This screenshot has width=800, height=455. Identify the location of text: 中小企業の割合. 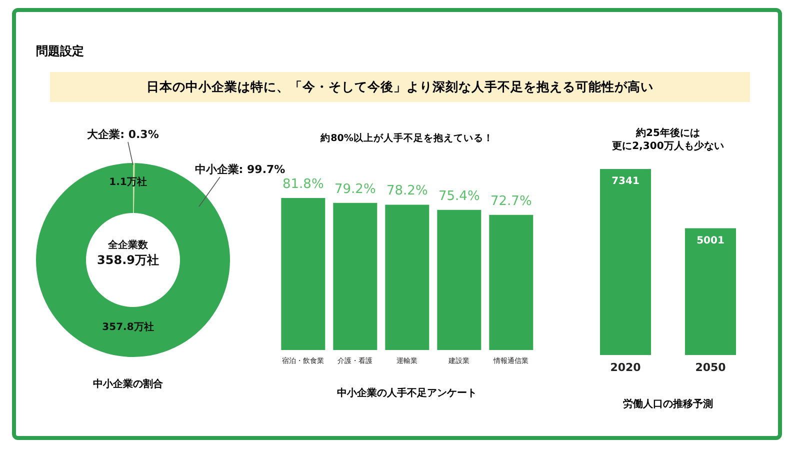
(128, 384).